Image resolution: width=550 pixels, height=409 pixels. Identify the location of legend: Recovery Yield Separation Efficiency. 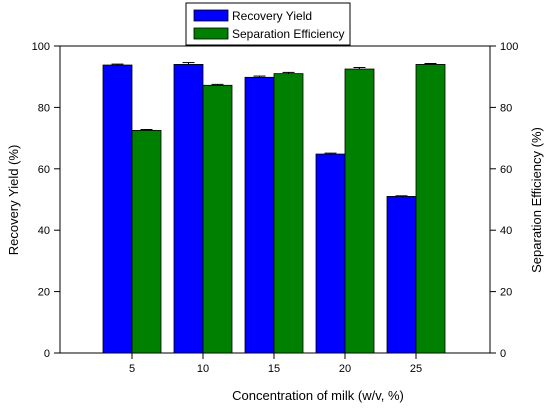
(268, 24).